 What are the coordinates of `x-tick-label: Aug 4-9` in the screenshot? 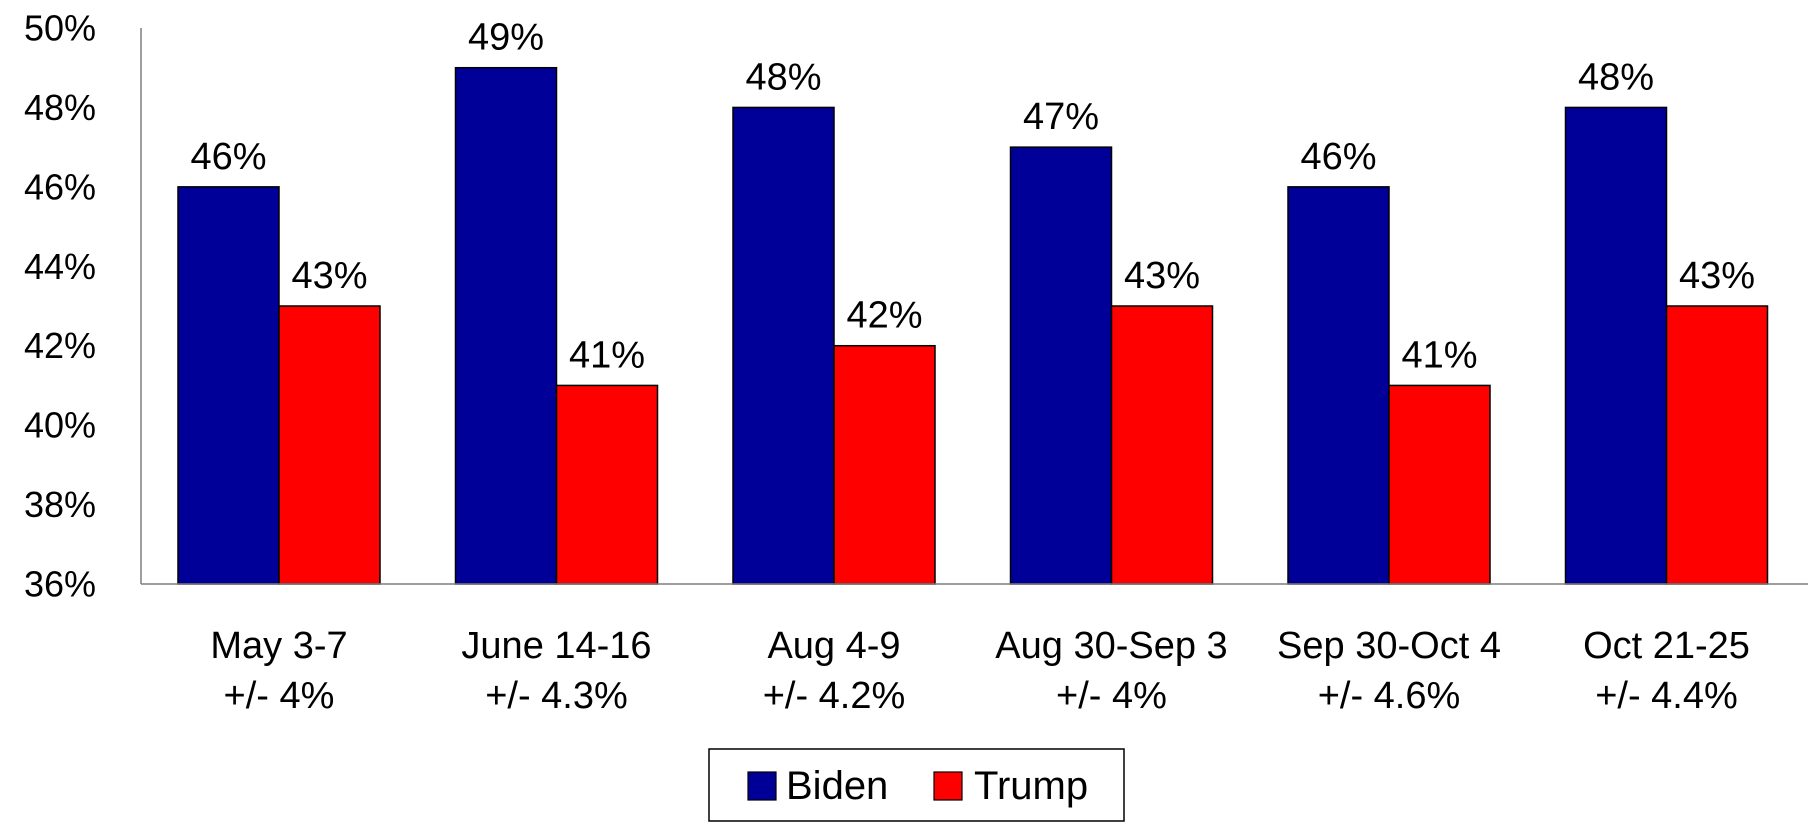 It's located at (833, 646).